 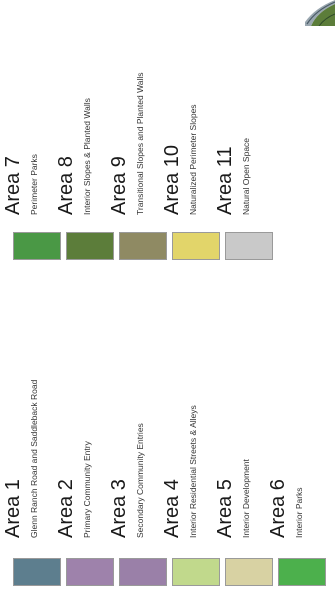 I want to click on legend-title-area-2: Area 2, so click(x=66, y=508).